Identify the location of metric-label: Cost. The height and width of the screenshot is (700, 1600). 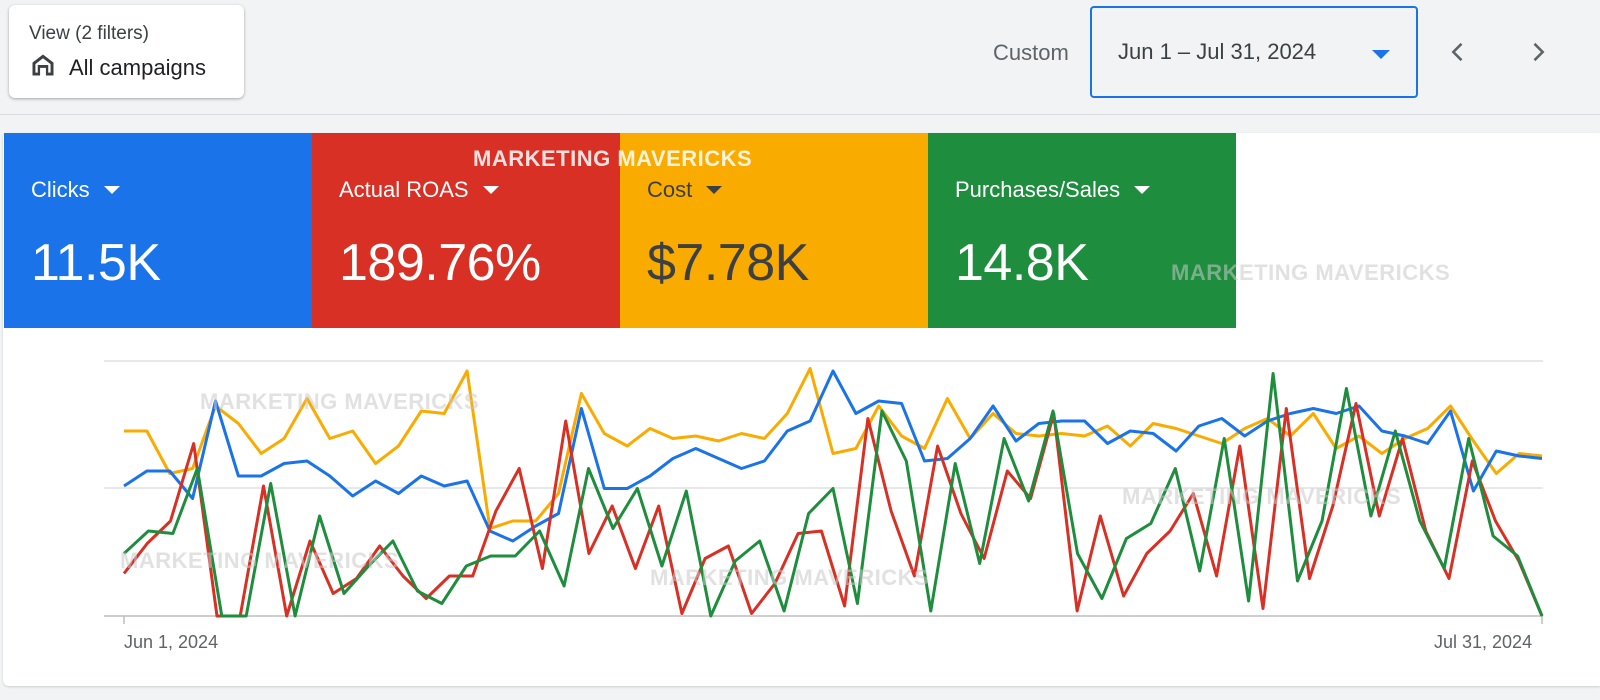
(670, 189).